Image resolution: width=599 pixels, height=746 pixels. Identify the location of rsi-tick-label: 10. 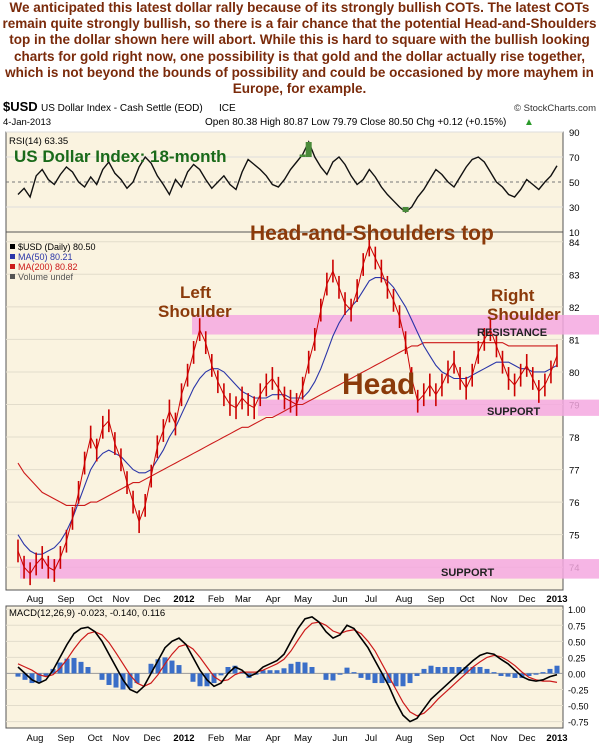
(574, 233).